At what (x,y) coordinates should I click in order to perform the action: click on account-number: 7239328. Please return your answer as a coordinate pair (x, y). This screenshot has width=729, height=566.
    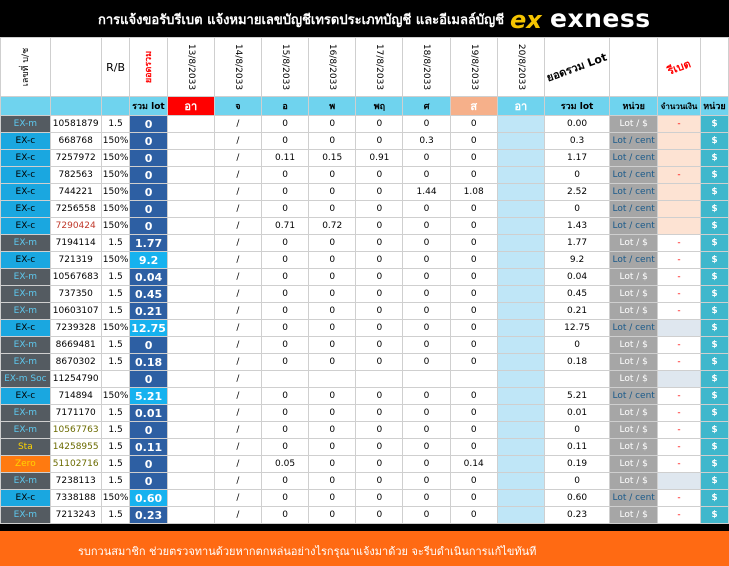
    Looking at the image, I should click on (75, 328).